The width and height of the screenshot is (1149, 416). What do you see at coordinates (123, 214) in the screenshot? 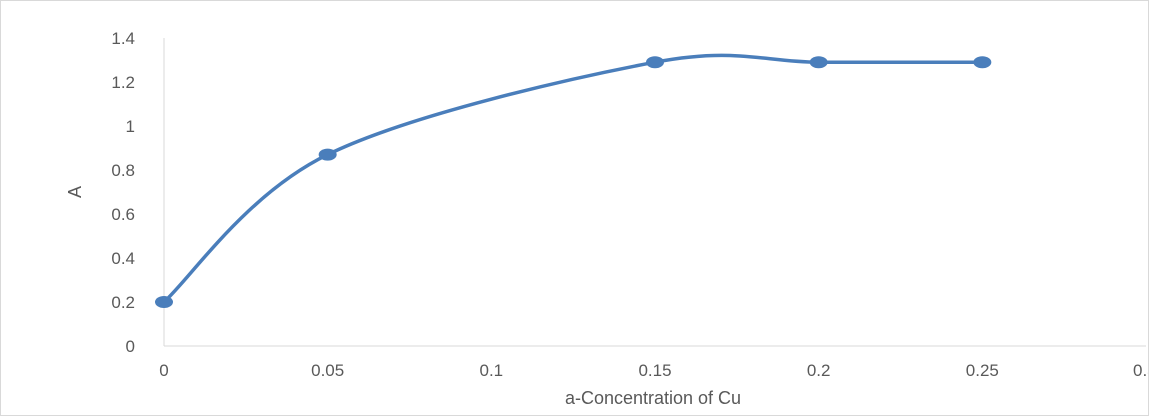
I see `y-tick-label: 0.6` at bounding box center [123, 214].